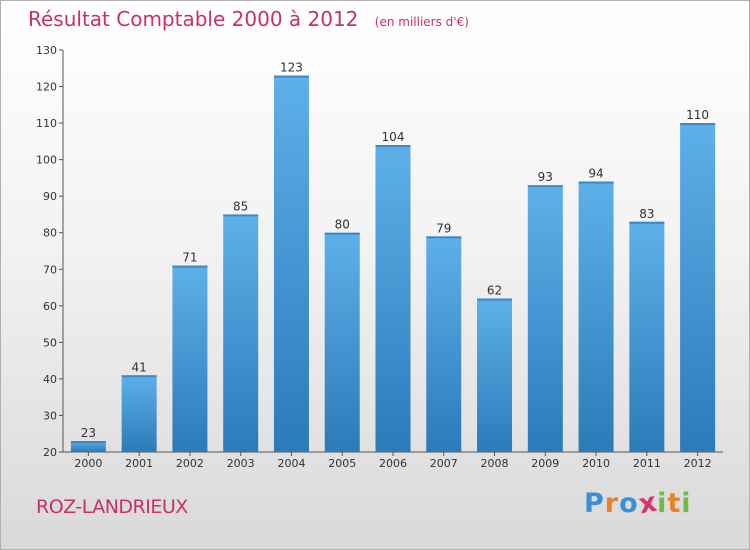  What do you see at coordinates (190, 358) in the screenshot?
I see `bar-2002` at bounding box center [190, 358].